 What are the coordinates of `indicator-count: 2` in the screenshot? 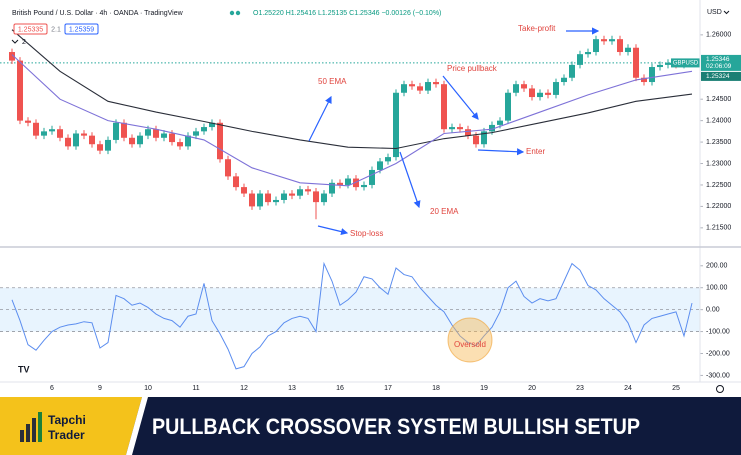 It's located at (24, 42).